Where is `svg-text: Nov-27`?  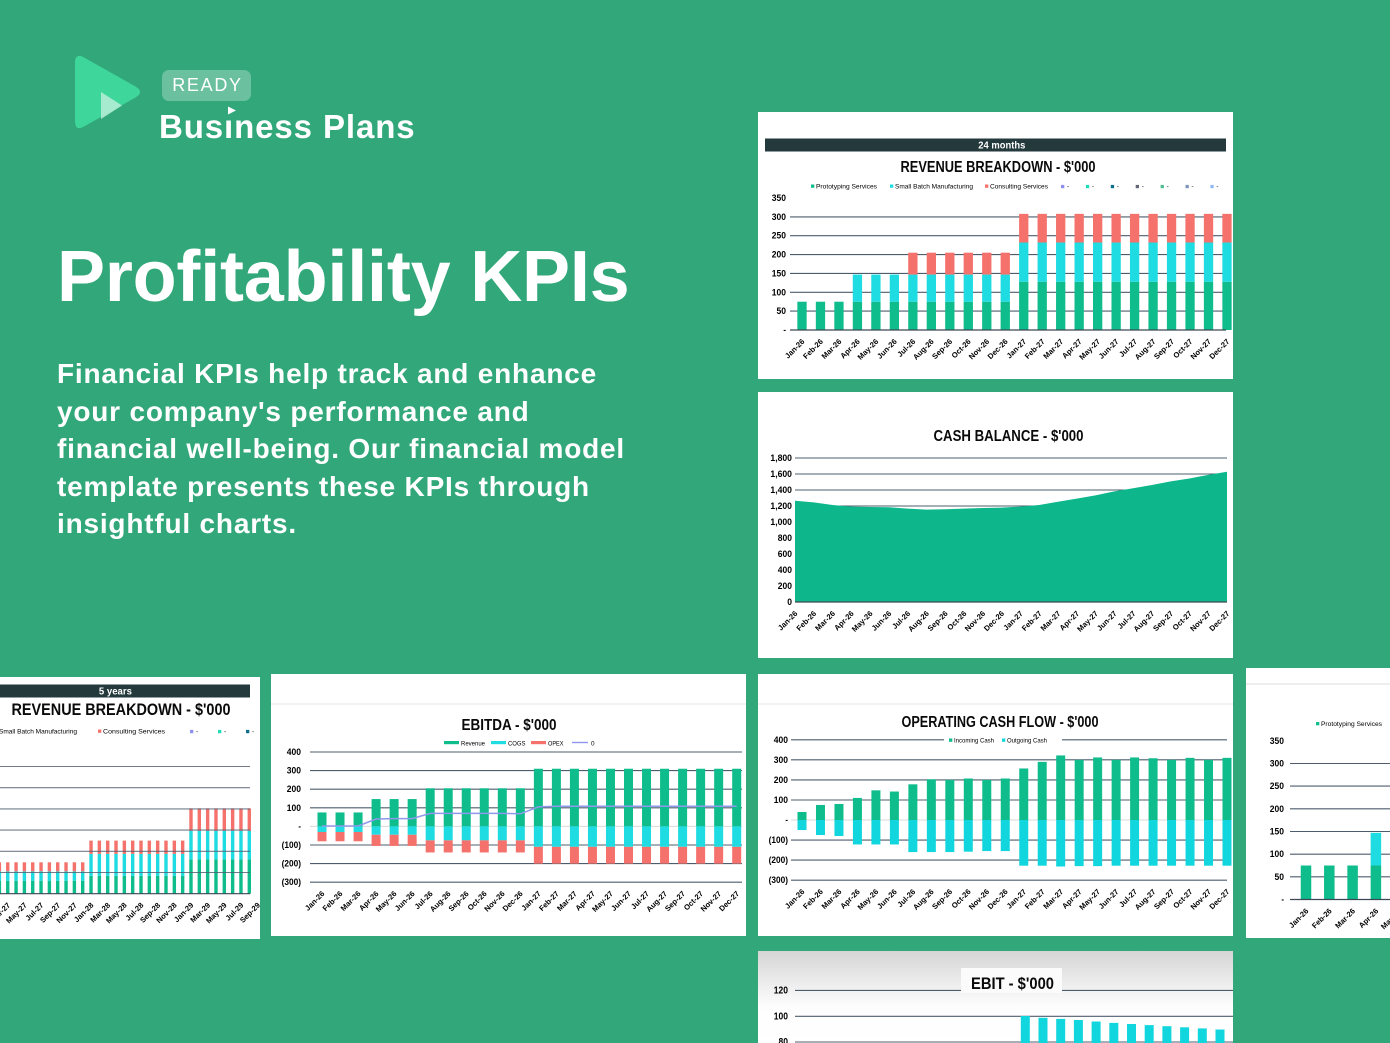
svg-text: Nov-27 is located at coordinates (1200, 621).